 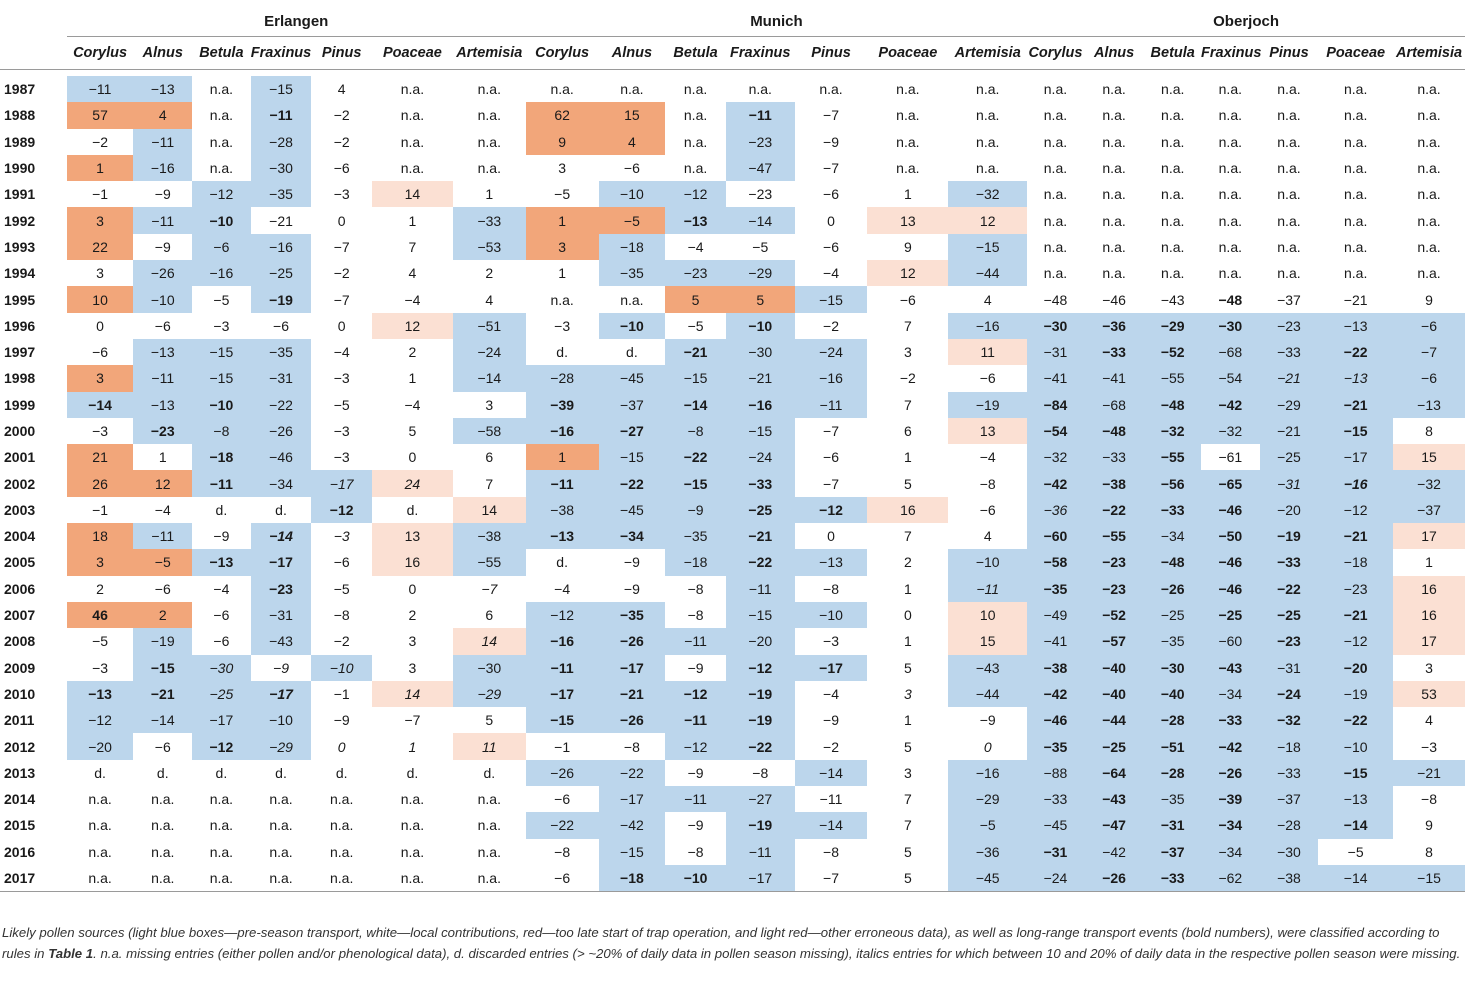 What do you see at coordinates (281, 352) in the screenshot?
I see `cell-erlangen-fraxinus: −35` at bounding box center [281, 352].